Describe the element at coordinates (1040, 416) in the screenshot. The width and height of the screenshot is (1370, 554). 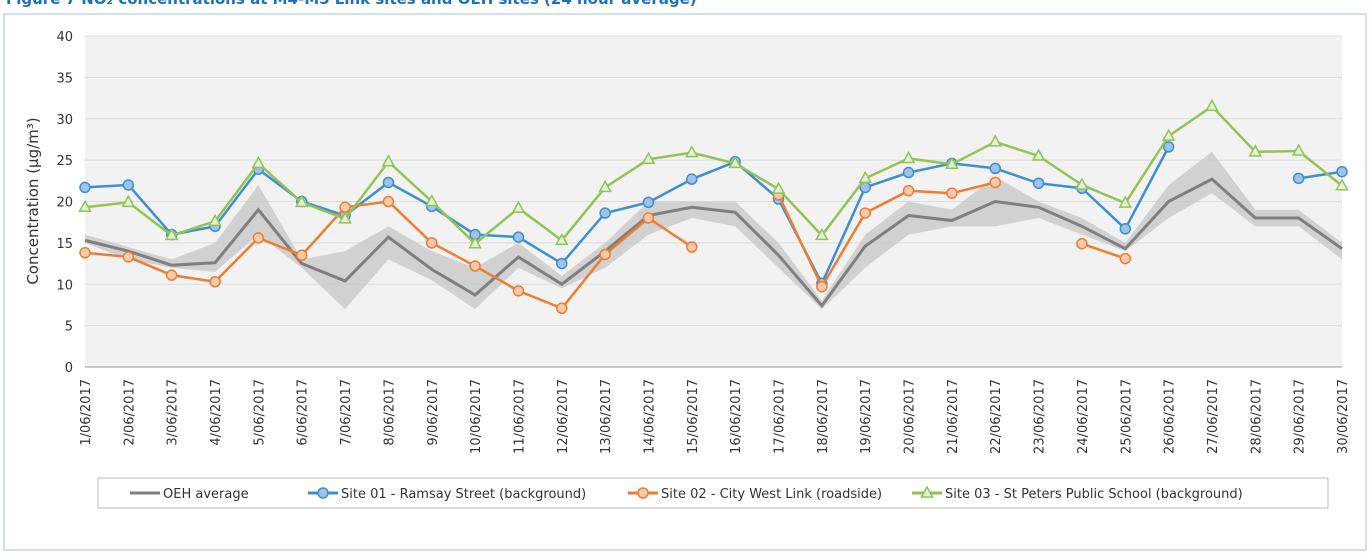
I see `x-tick-label: 23/06/2017` at that location.